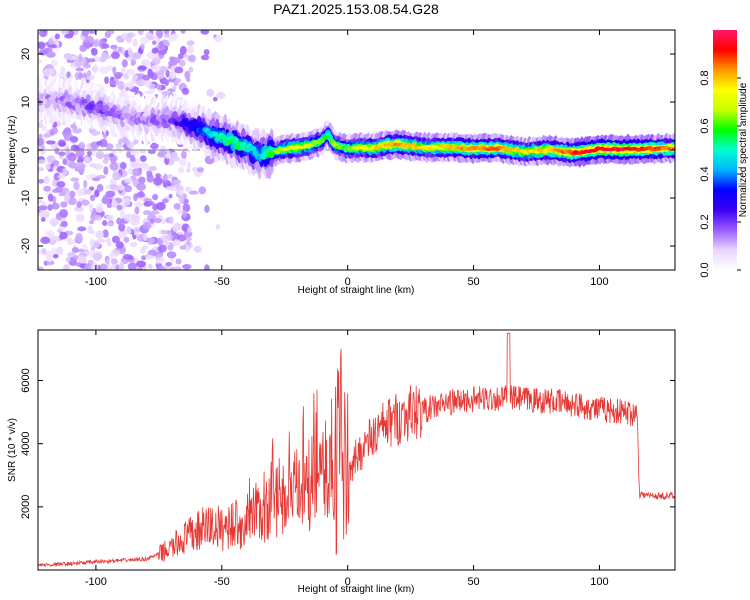  Describe the element at coordinates (235, 140) in the screenshot. I see `ridge-cell` at that location.